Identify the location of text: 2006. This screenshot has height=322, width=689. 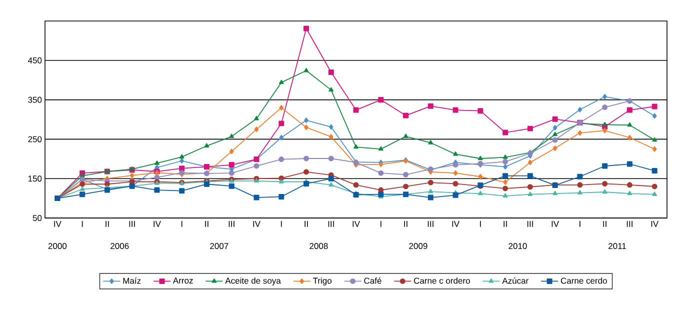
(119, 246).